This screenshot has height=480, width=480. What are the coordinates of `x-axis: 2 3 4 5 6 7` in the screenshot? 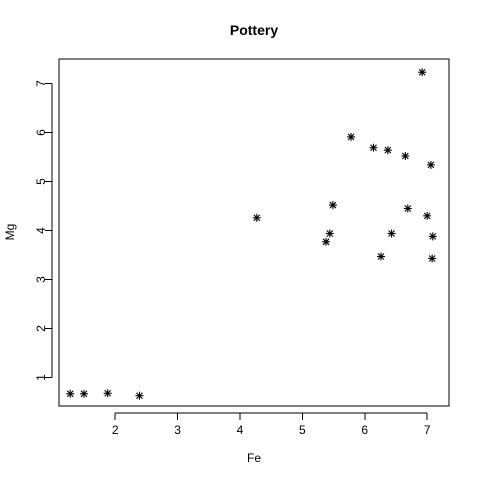 It's located at (271, 424).